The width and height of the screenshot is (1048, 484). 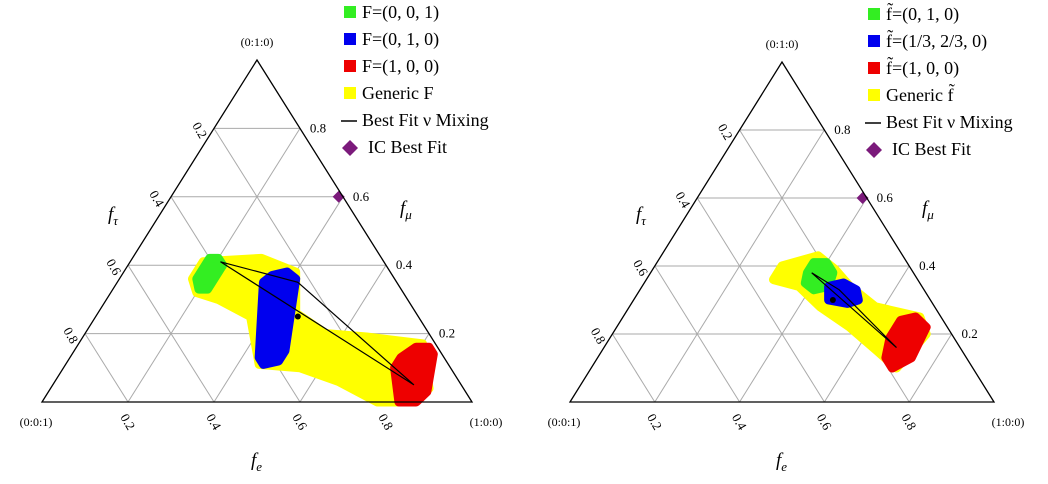 I want to click on legend-item: f̃=(1/3, 2/3, 0), so click(x=927, y=40).